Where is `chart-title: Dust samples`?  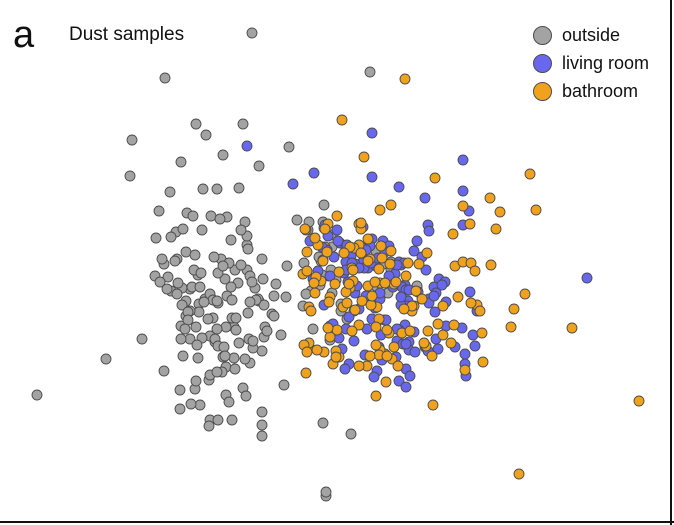 chart-title: Dust samples is located at coordinates (127, 34).